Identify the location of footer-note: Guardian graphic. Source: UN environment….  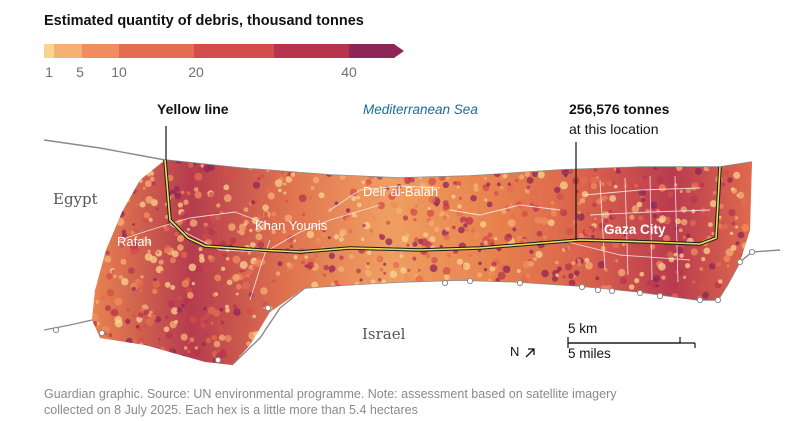
(394, 402).